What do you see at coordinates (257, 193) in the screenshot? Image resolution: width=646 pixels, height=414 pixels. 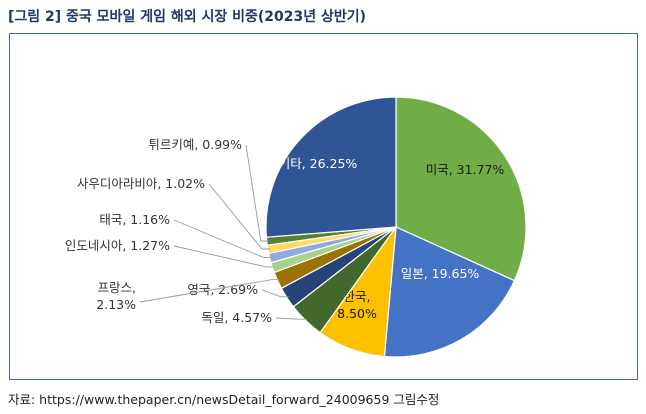 I see `leader-line-튀르키예` at bounding box center [257, 193].